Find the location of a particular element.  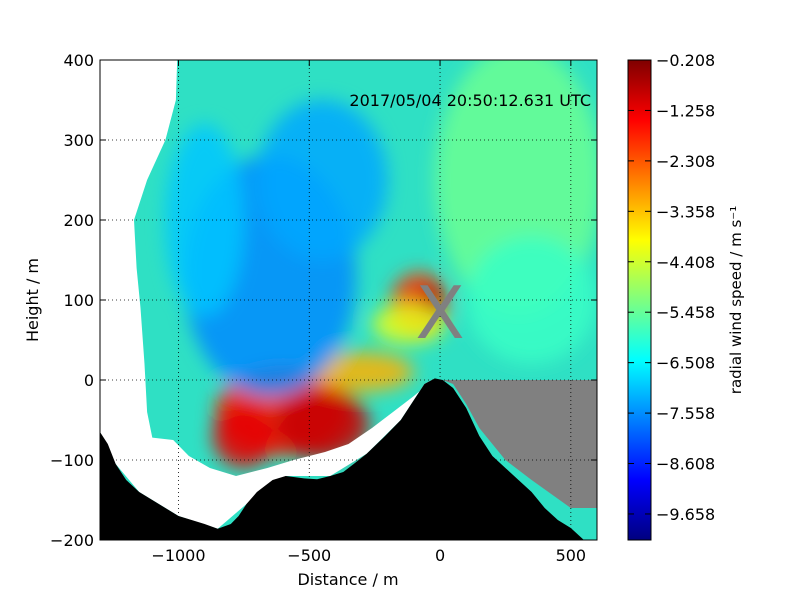

location-marker: X is located at coordinates (439, 313).